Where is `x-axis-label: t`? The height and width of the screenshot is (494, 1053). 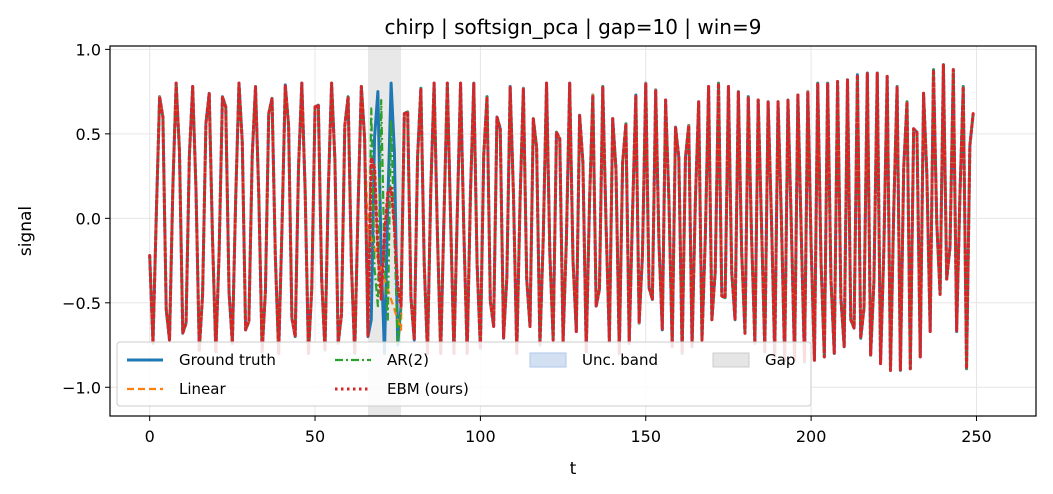 x-axis-label: t is located at coordinates (573, 469).